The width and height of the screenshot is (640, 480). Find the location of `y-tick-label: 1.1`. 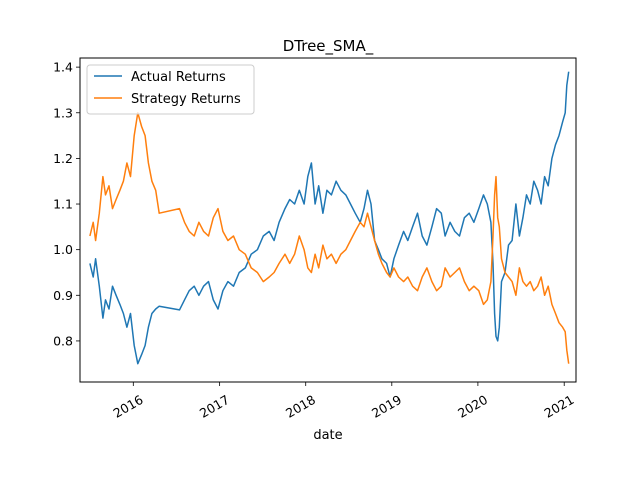

y-tick-label: 1.1 is located at coordinates (63, 204).